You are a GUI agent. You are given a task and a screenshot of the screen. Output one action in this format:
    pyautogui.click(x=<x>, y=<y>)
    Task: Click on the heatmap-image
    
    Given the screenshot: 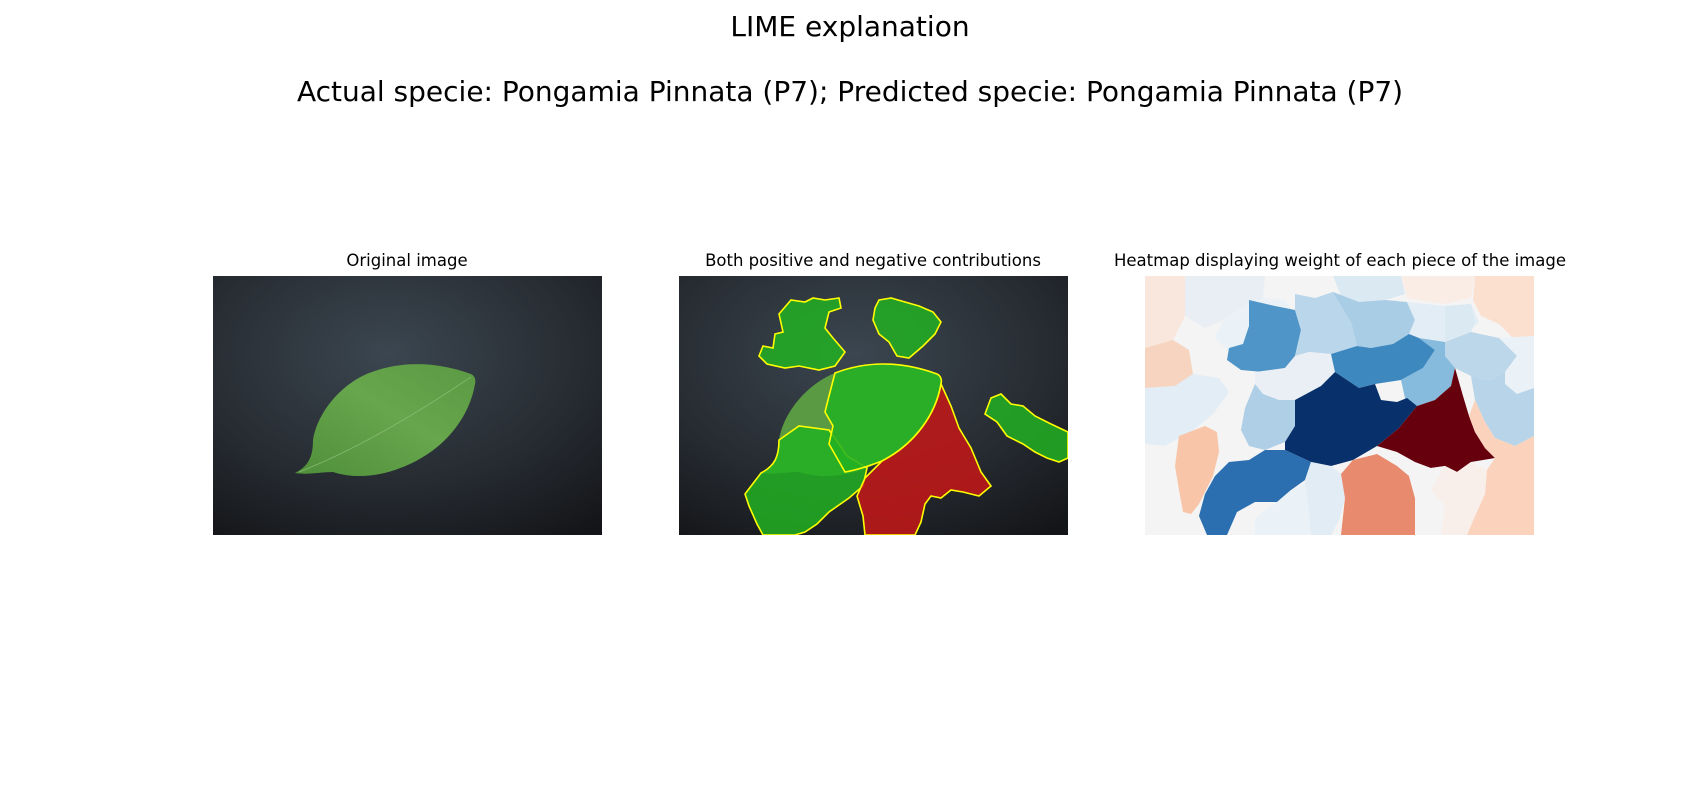 What is the action you would take?
    pyautogui.click(x=1339, y=405)
    